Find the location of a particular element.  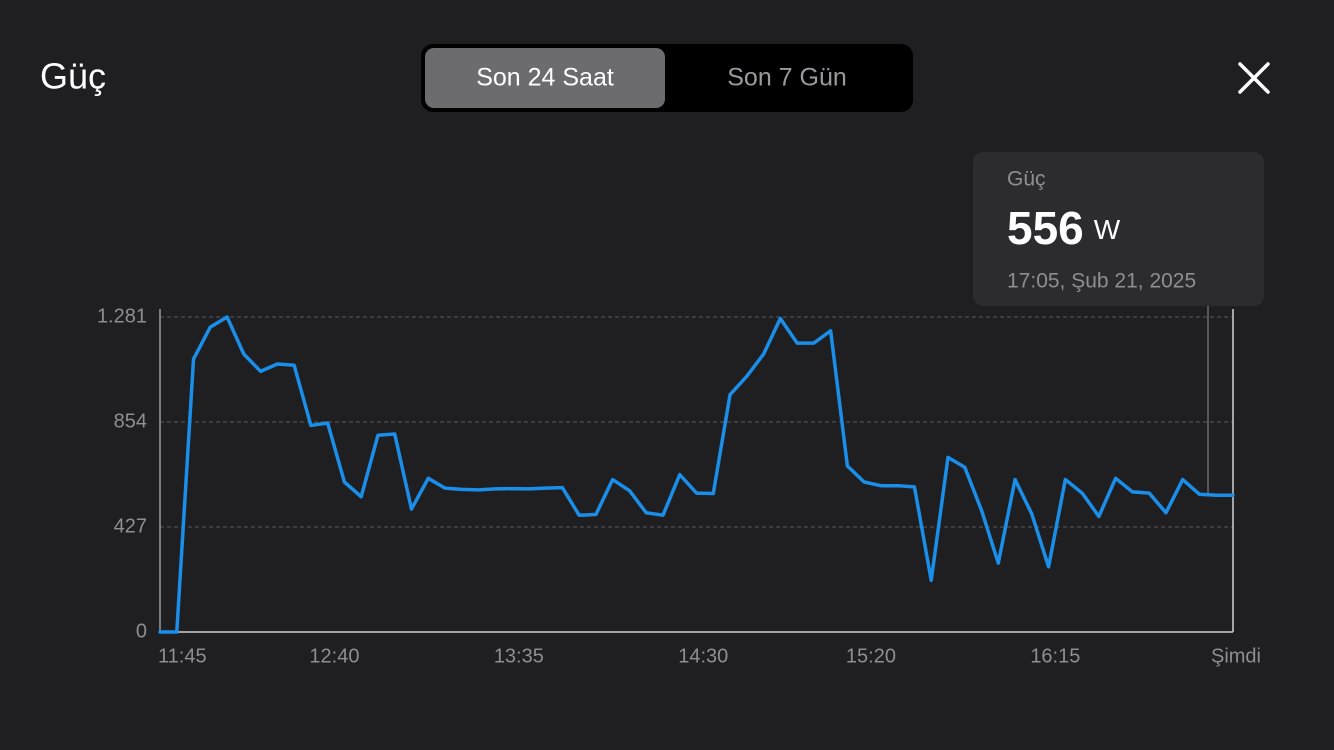

tooltip-box is located at coordinates (1118, 229).